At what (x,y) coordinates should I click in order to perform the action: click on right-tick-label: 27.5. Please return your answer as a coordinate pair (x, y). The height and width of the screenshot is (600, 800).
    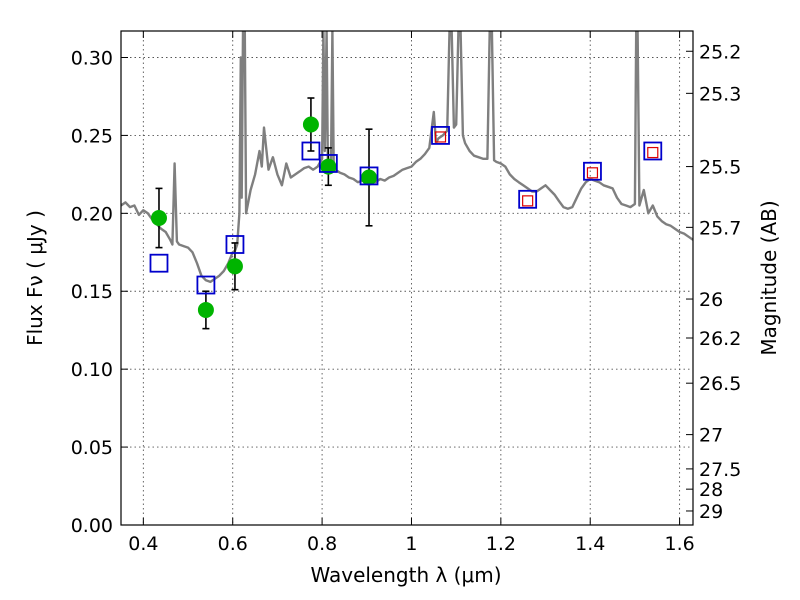
    Looking at the image, I should click on (720, 470).